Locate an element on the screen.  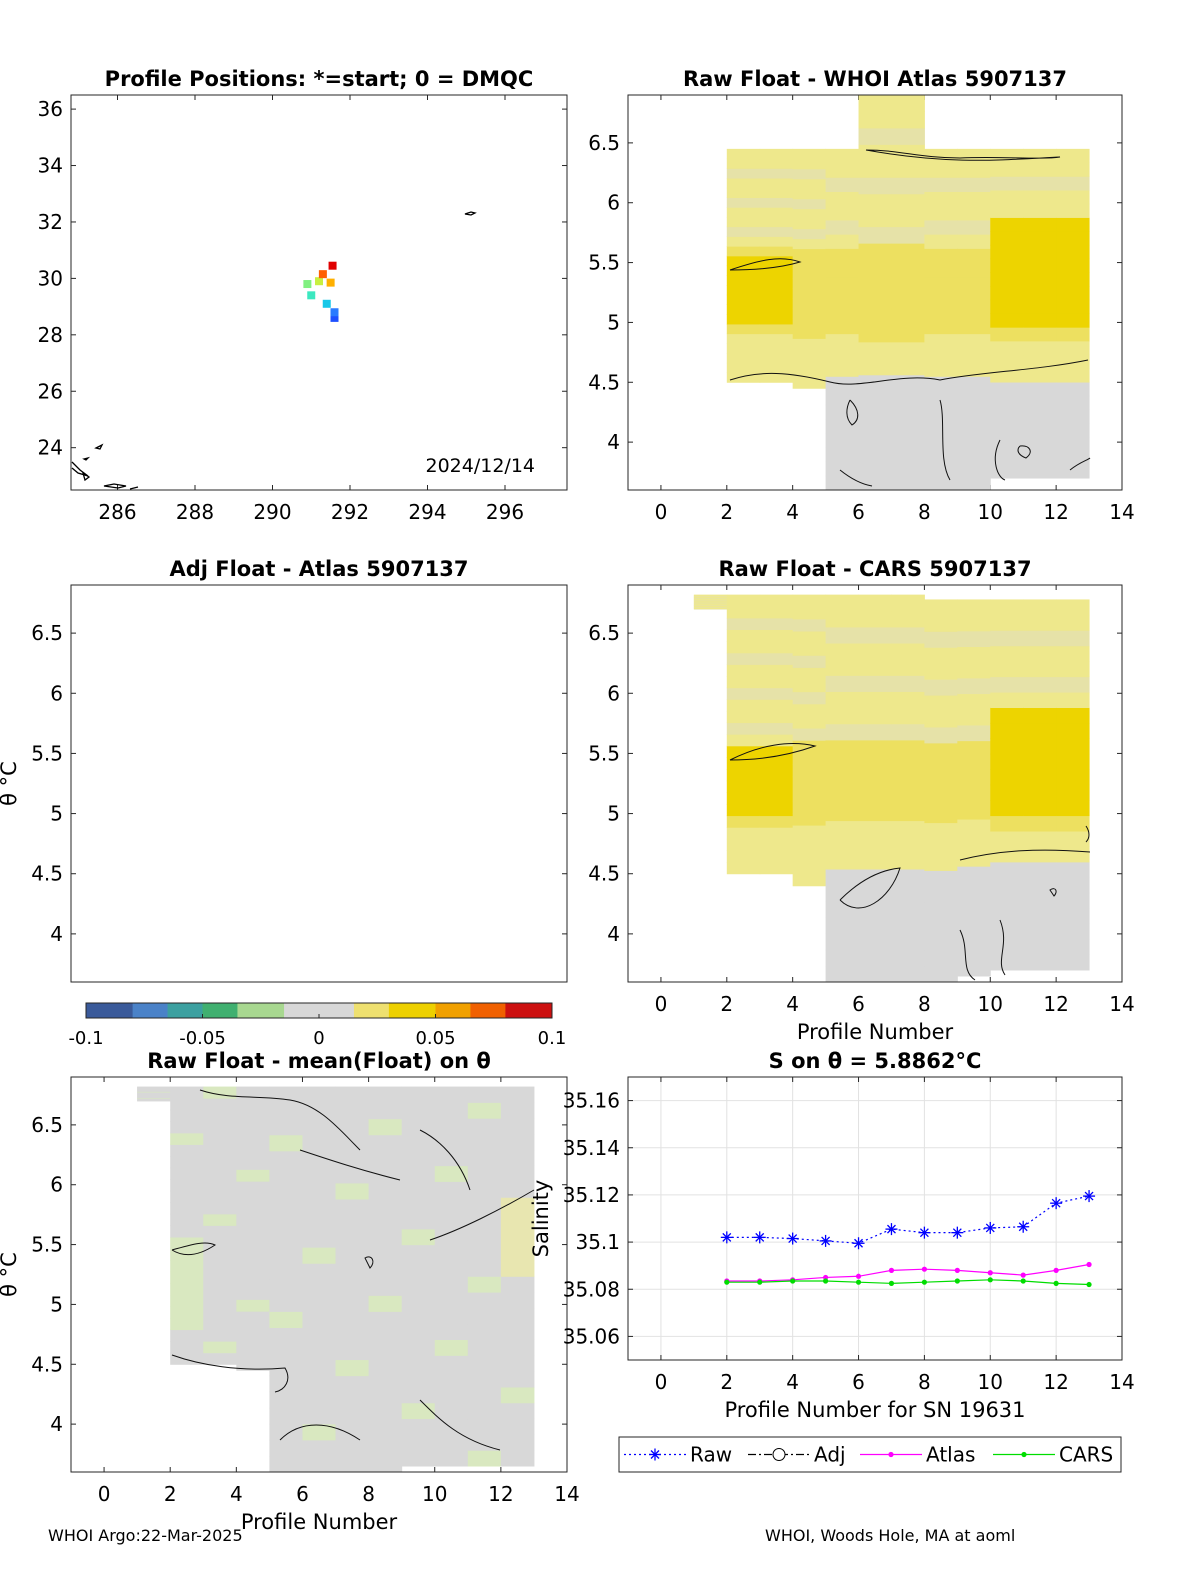
x-tick-label: 4 is located at coordinates (792, 1382).